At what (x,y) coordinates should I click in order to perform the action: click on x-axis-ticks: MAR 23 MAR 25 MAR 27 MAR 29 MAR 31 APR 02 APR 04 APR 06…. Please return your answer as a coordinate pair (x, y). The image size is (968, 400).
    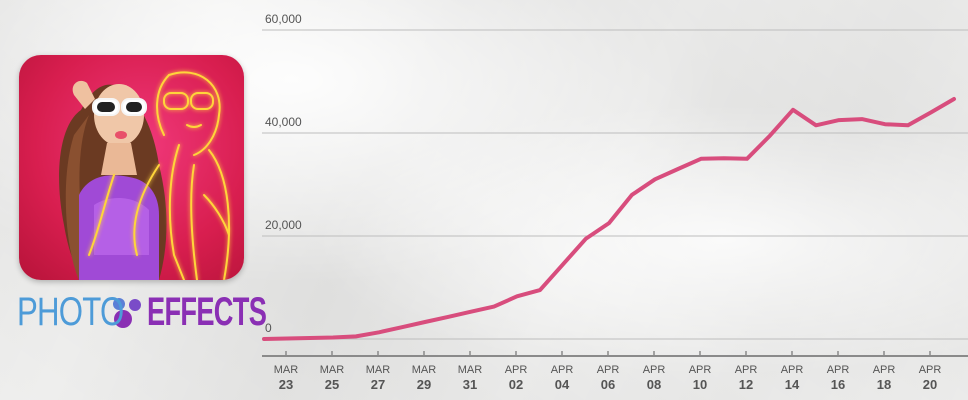
    Looking at the image, I should click on (608, 371).